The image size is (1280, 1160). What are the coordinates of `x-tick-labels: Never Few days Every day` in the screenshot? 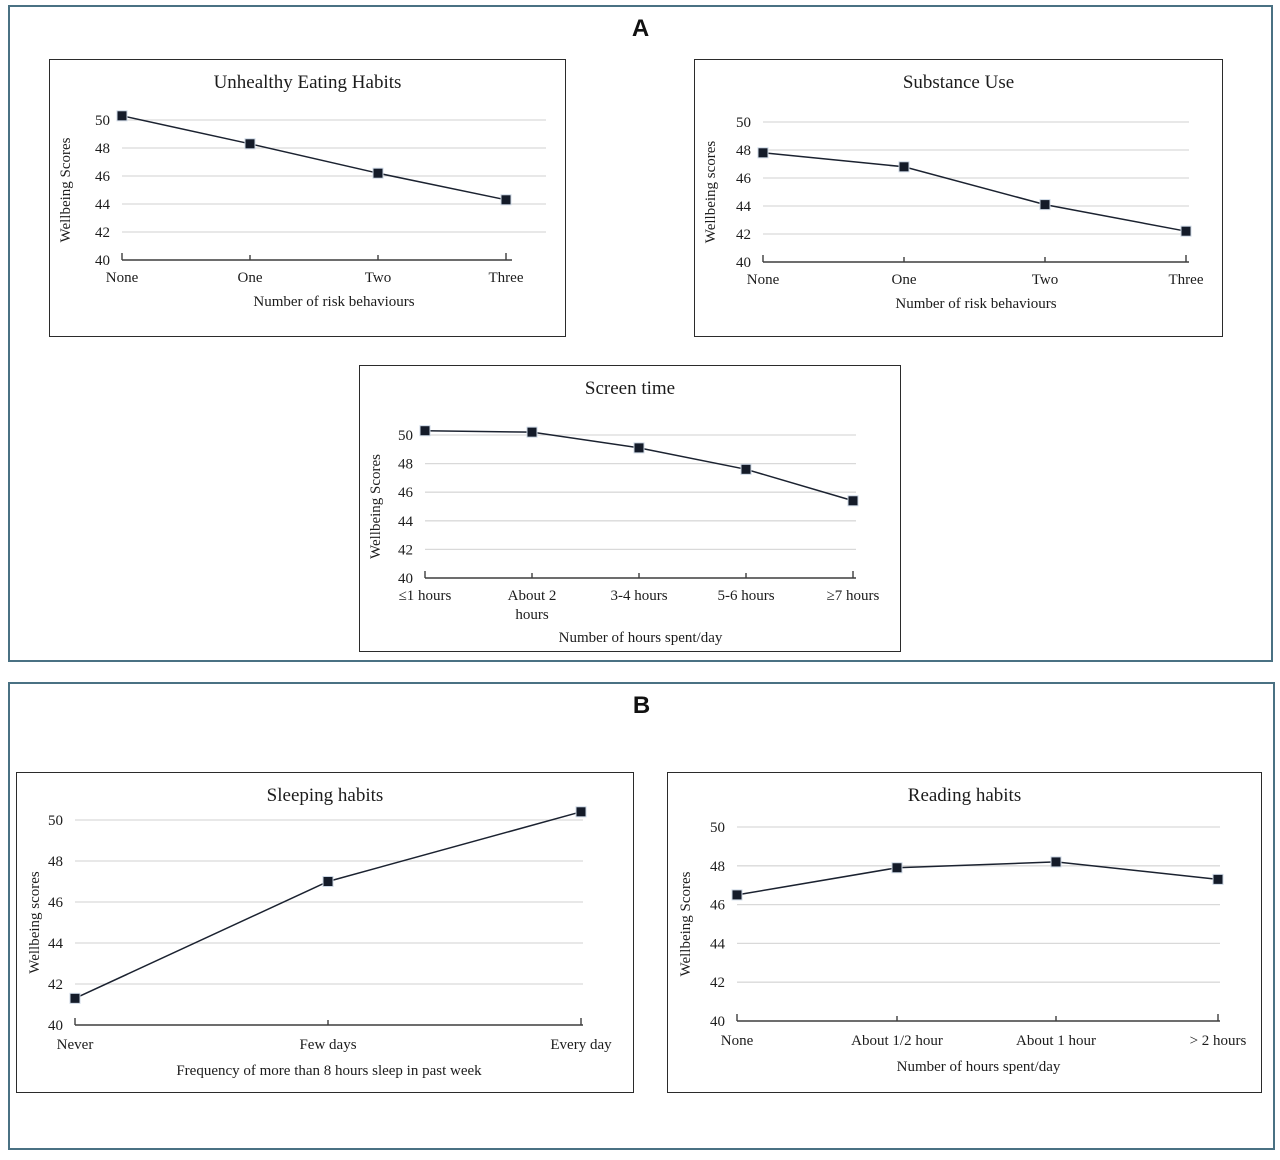 It's located at (334, 1045).